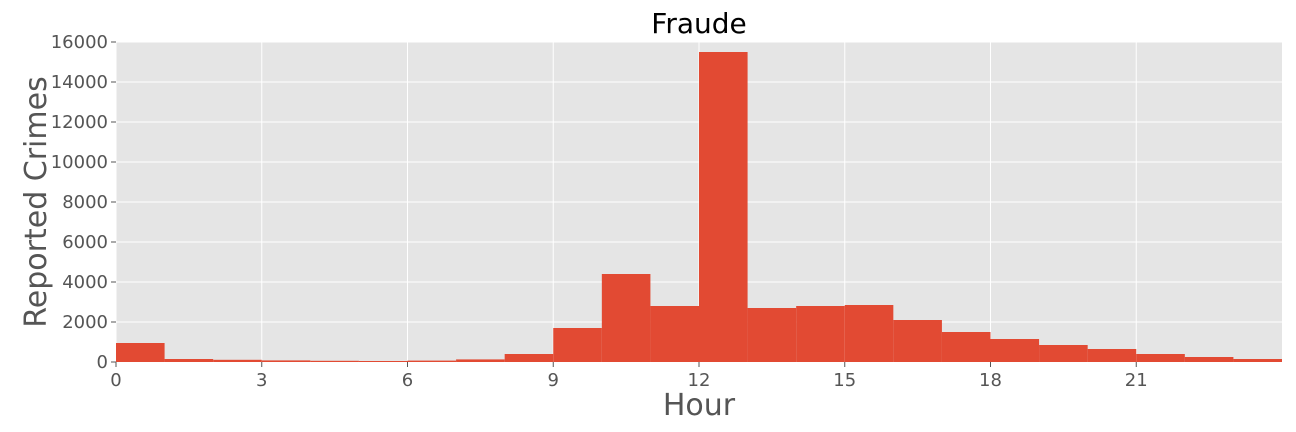  Describe the element at coordinates (102, 362) in the screenshot. I see `y-tick-label: 0` at that location.